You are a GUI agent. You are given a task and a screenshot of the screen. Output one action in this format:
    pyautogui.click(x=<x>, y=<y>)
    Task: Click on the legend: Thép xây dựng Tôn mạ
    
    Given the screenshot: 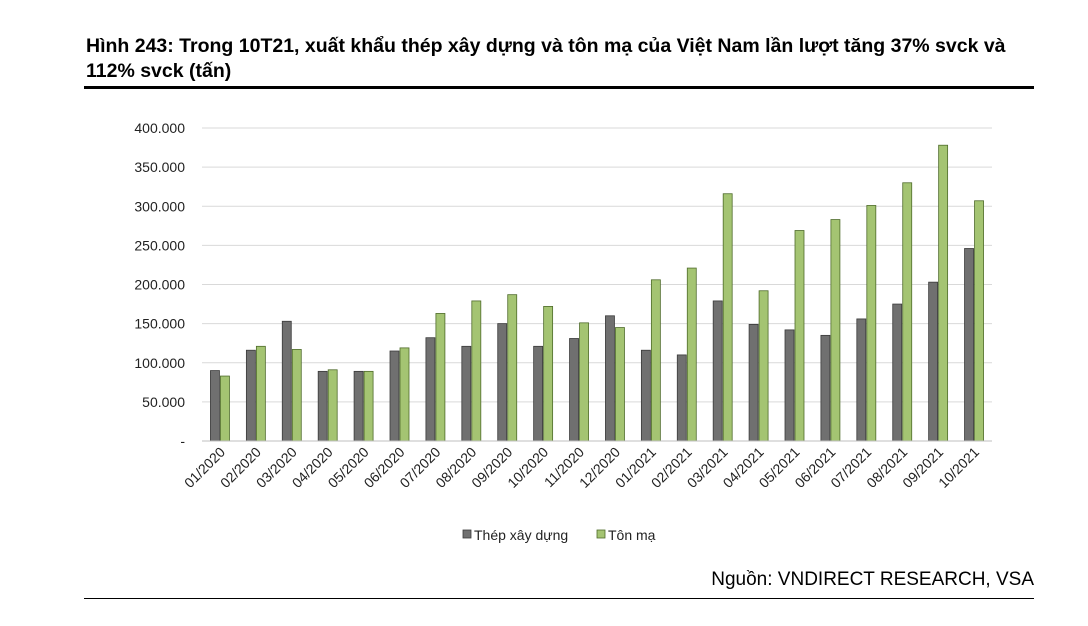 What is the action you would take?
    pyautogui.click(x=559, y=535)
    